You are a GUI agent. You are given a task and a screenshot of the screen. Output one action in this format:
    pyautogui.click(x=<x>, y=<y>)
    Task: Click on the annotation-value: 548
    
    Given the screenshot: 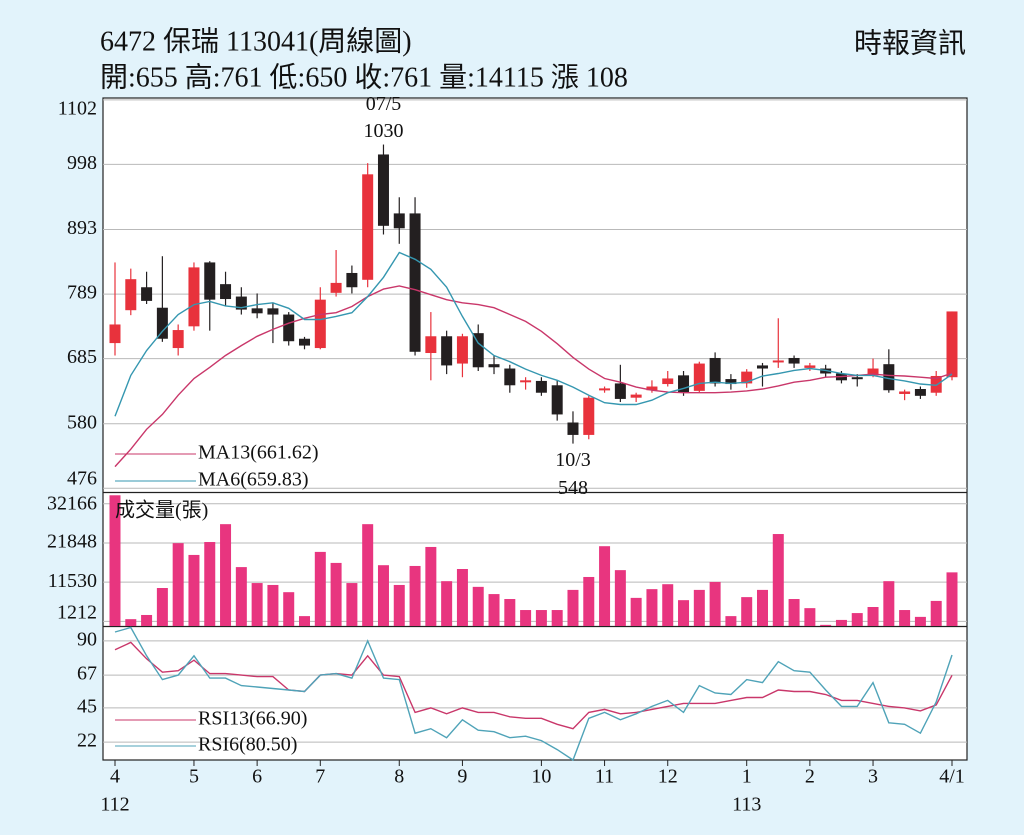 What is the action you would take?
    pyautogui.click(x=573, y=488)
    